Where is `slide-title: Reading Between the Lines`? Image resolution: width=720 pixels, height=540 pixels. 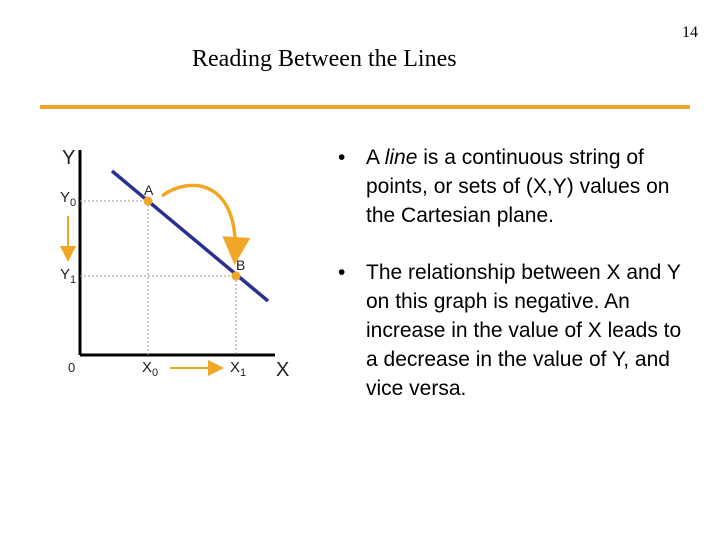
slide-title: Reading Between the Lines is located at coordinates (324, 59).